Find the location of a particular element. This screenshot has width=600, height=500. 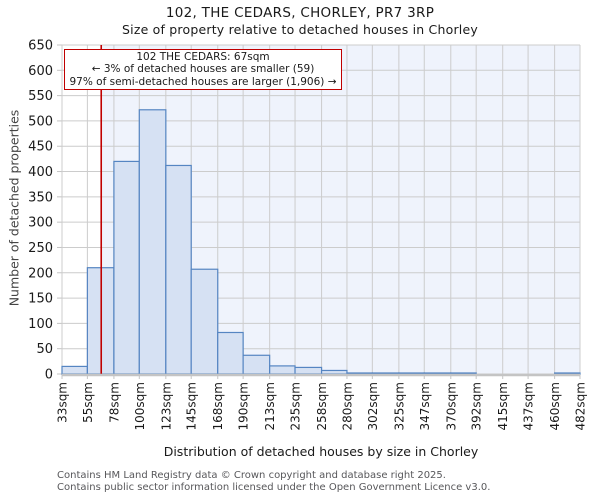

y-tick-label: 550 is located at coordinates (40, 96).